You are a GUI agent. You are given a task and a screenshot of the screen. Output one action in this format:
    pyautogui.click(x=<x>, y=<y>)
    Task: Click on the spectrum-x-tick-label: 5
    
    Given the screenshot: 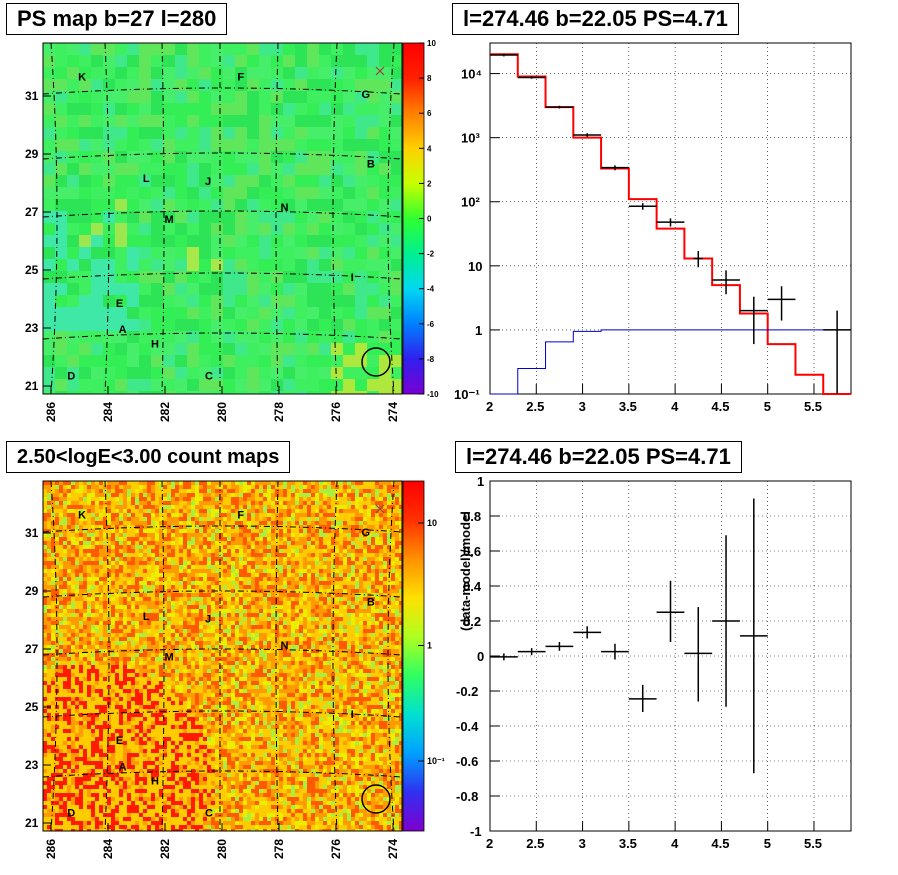 What is the action you would take?
    pyautogui.click(x=767, y=406)
    